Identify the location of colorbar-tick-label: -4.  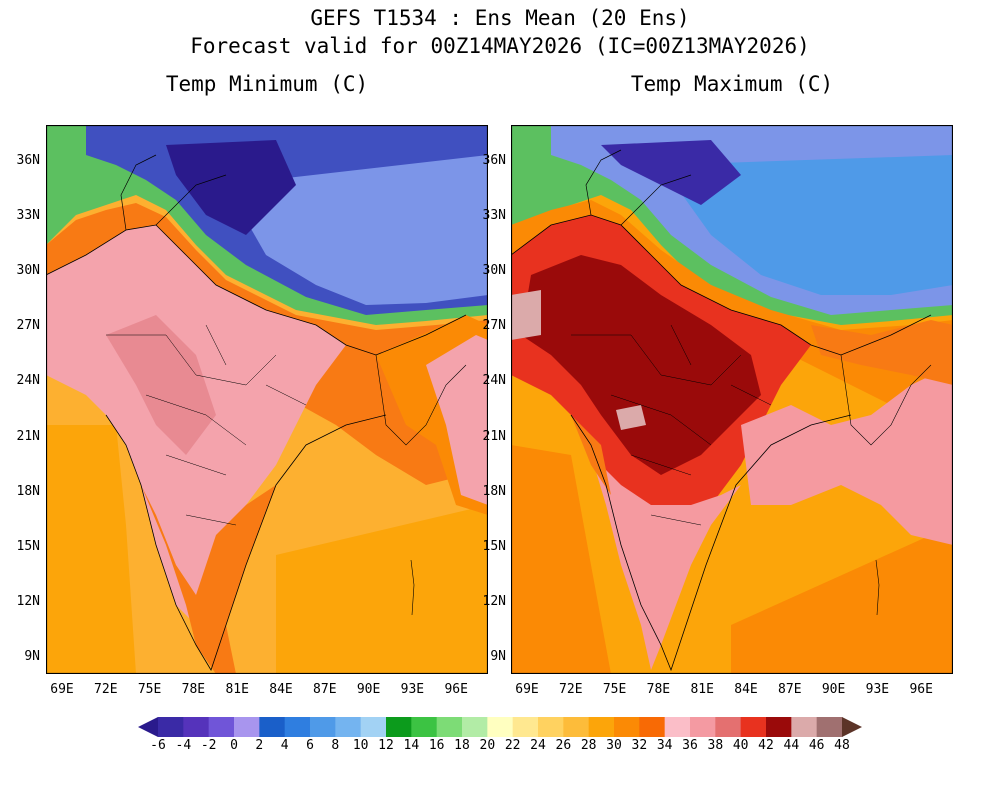
(183, 745).